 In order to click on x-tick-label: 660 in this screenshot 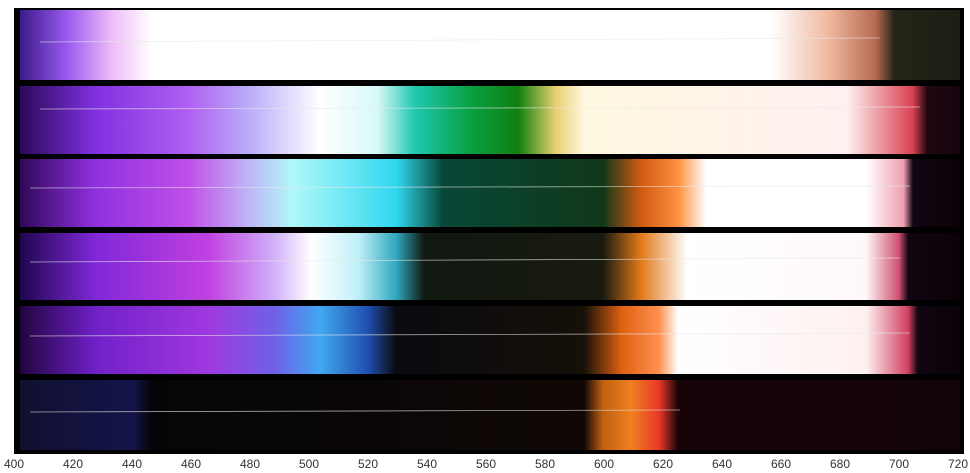, I will do `click(781, 464)`.